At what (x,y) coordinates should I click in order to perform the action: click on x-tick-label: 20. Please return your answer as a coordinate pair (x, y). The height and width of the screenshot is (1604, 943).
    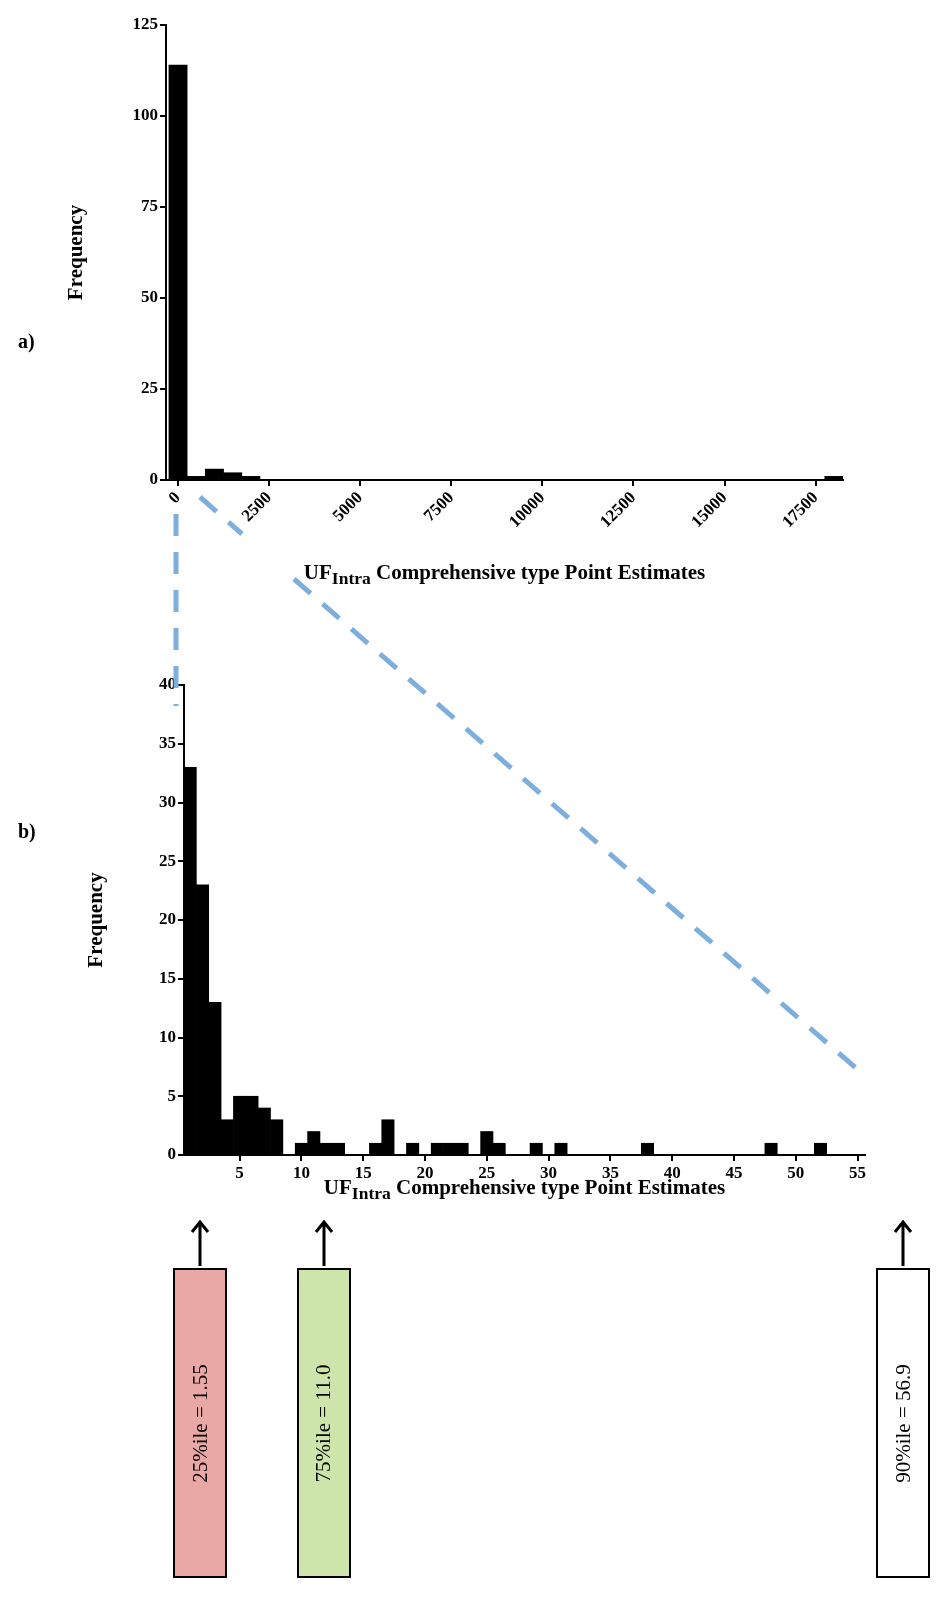
    Looking at the image, I should click on (425, 1172).